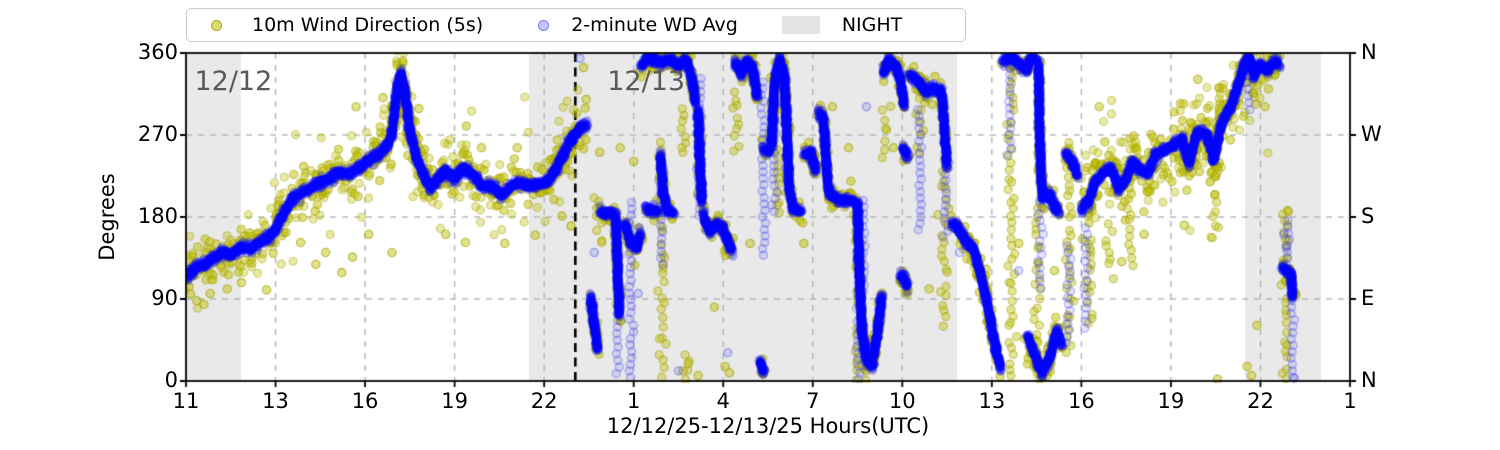 The height and width of the screenshot is (450, 1500). I want to click on x-tick-11: 19, so click(1171, 401).